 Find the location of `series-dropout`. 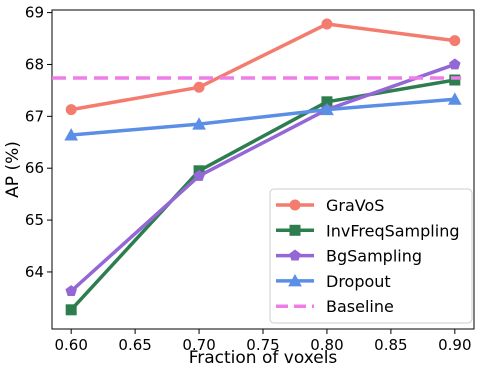

series-dropout is located at coordinates (263, 116).